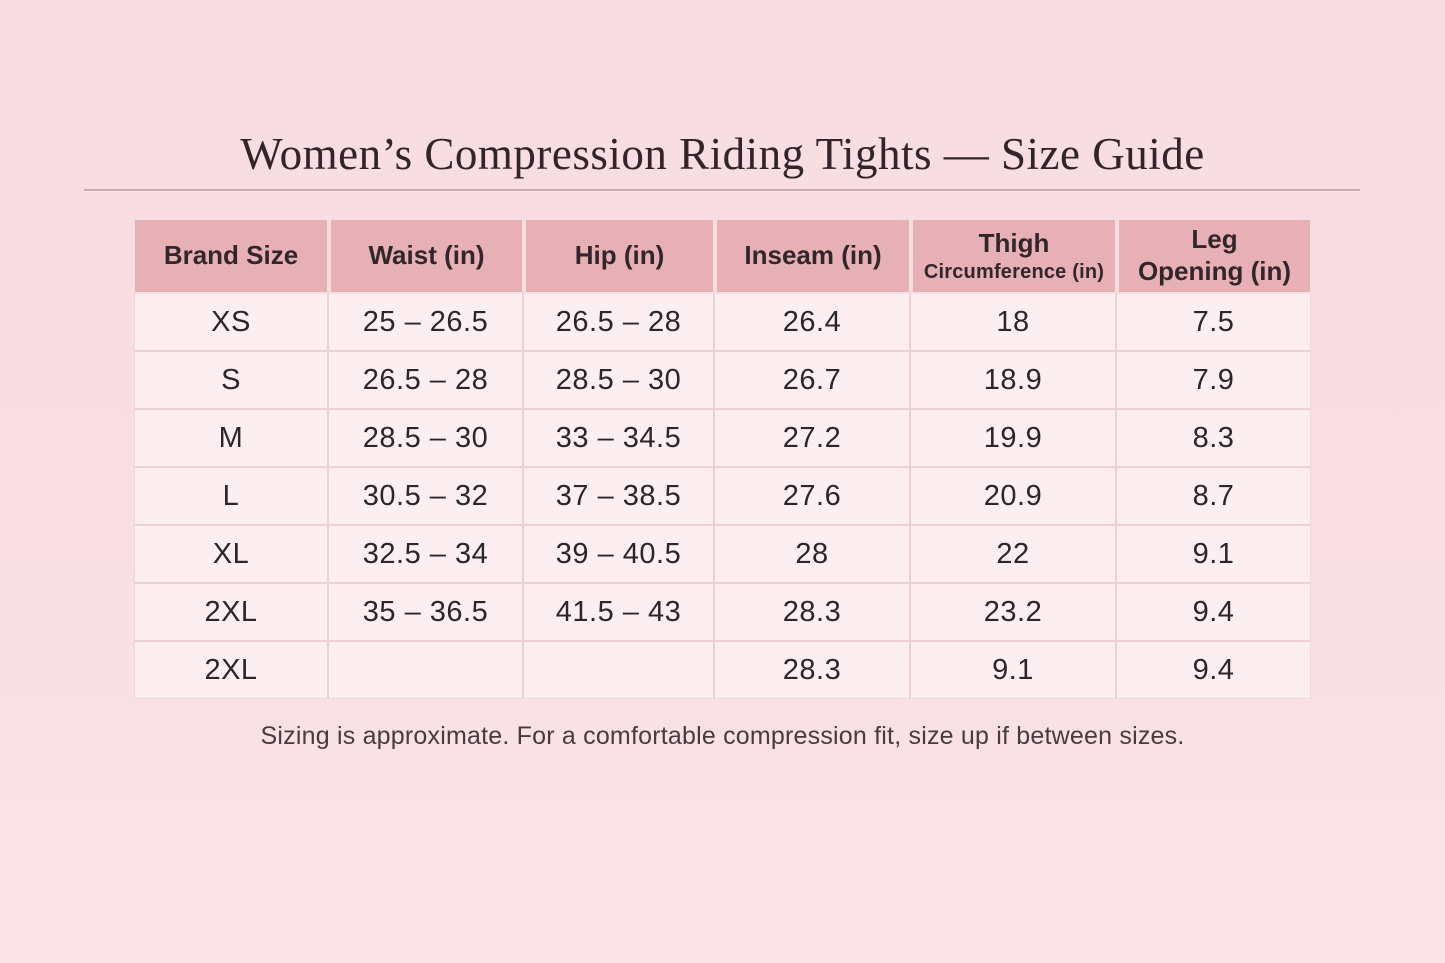 The image size is (1445, 963). Describe the element at coordinates (619, 553) in the screenshot. I see `table-cell: 39 – 40.5` at that location.